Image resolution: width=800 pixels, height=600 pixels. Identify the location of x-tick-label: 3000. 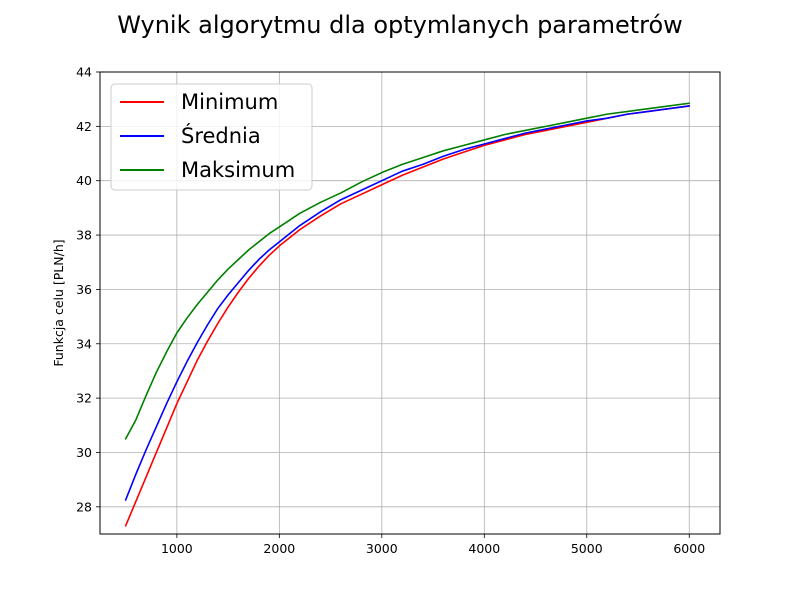
(382, 548).